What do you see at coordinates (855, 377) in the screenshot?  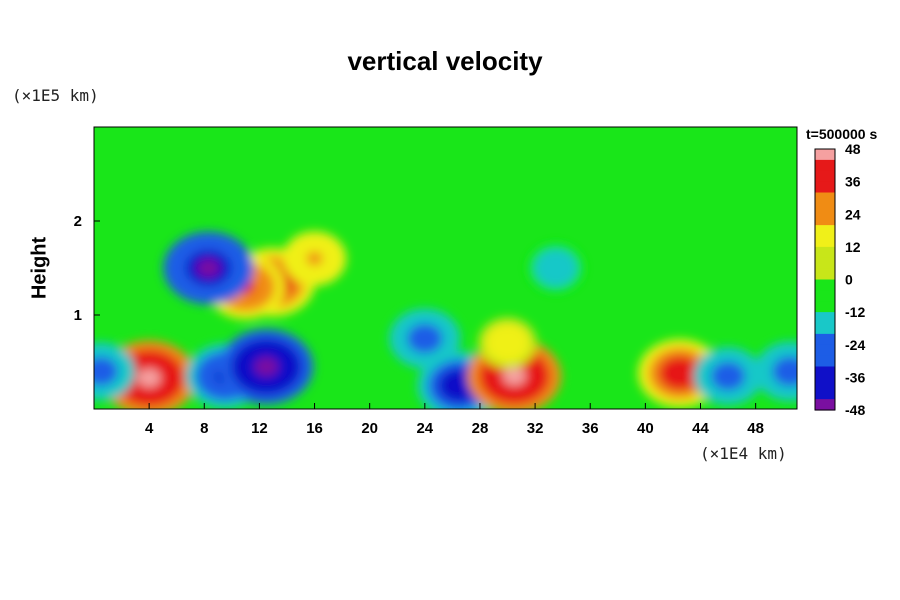 I see `colorbar-tick-label: -36` at bounding box center [855, 377].